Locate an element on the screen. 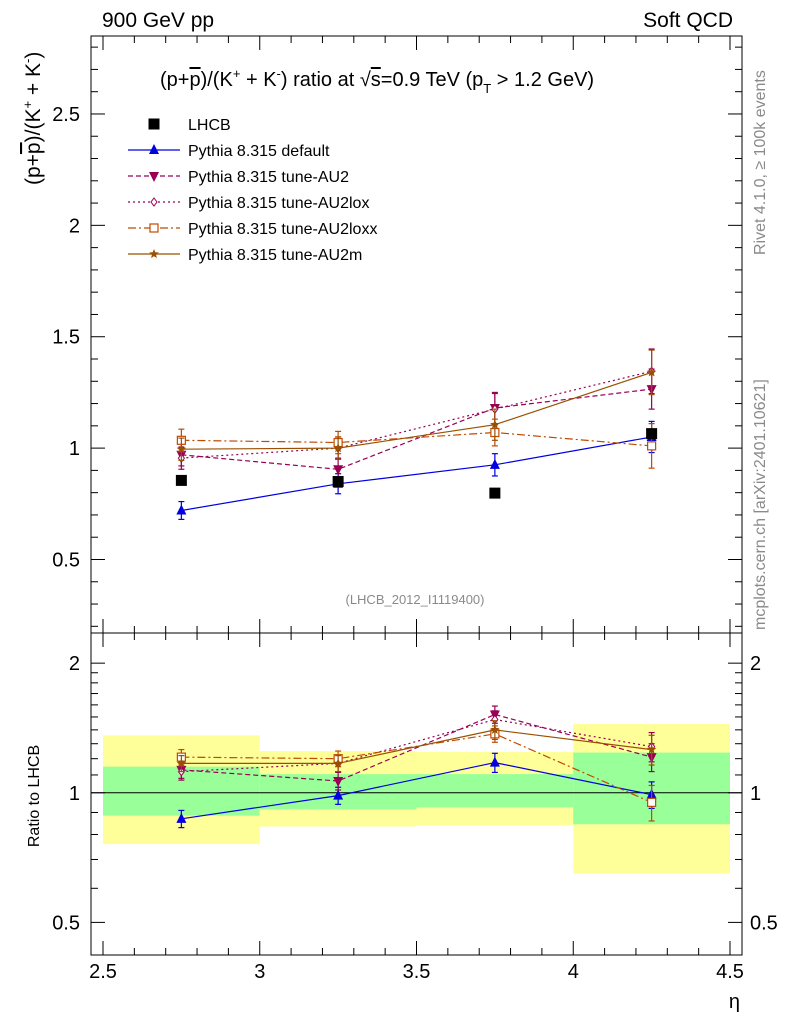 This screenshot has width=786, height=1024. ylabel-post: ) is located at coordinates (33, 55).